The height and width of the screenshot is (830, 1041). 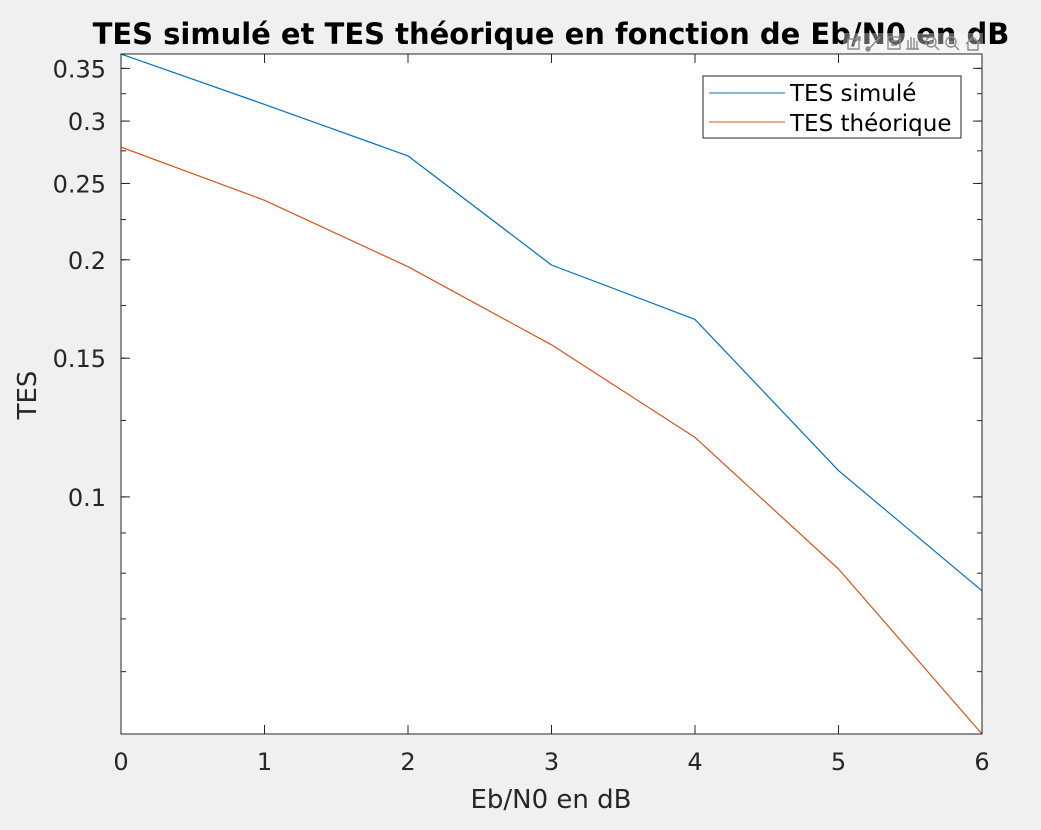 What do you see at coordinates (873, 44) in the screenshot?
I see `brush-icon` at bounding box center [873, 44].